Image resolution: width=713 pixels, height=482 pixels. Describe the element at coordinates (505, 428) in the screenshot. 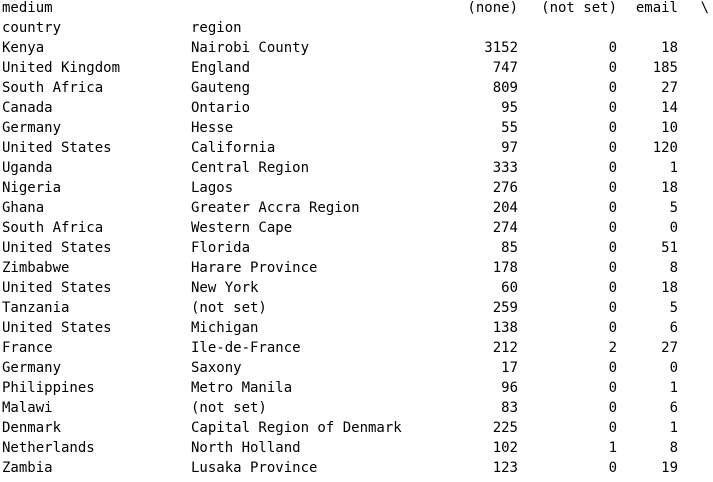

I see `cell-none: 225` at that location.